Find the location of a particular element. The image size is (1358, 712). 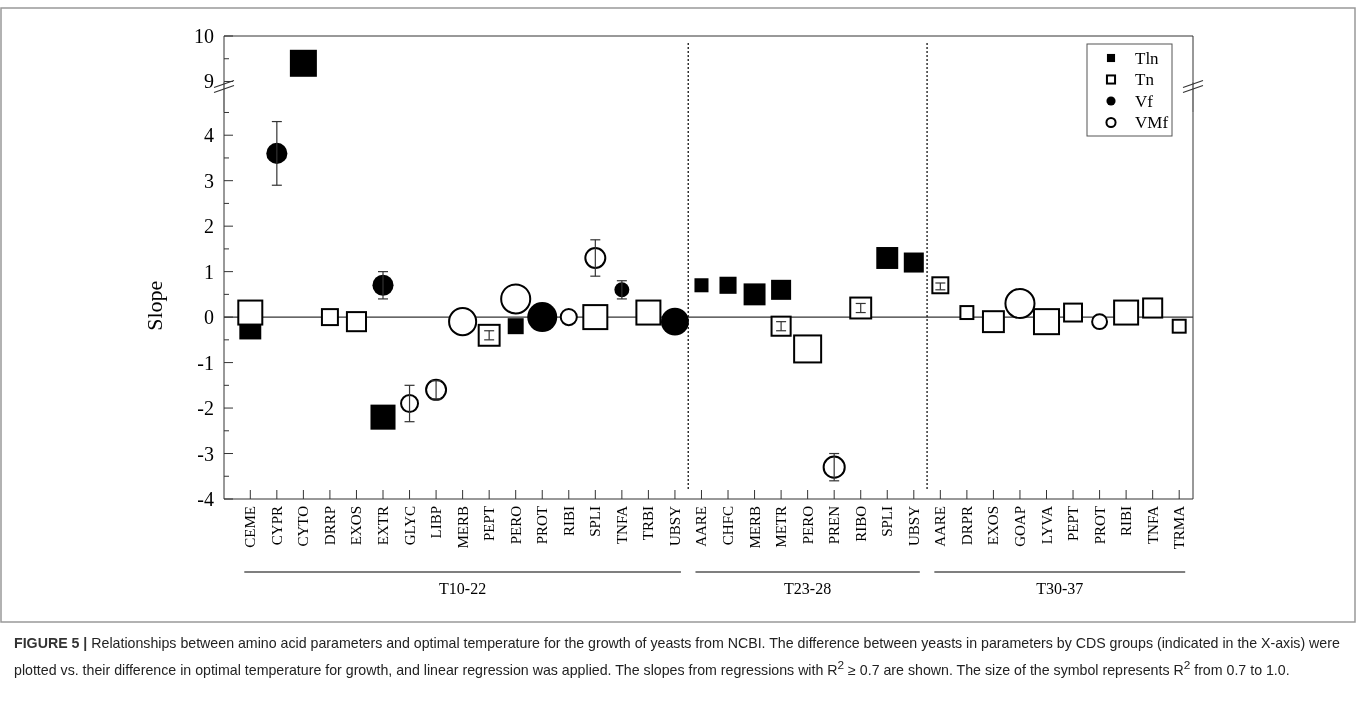

y-tick-label: 0 is located at coordinates (209, 317).